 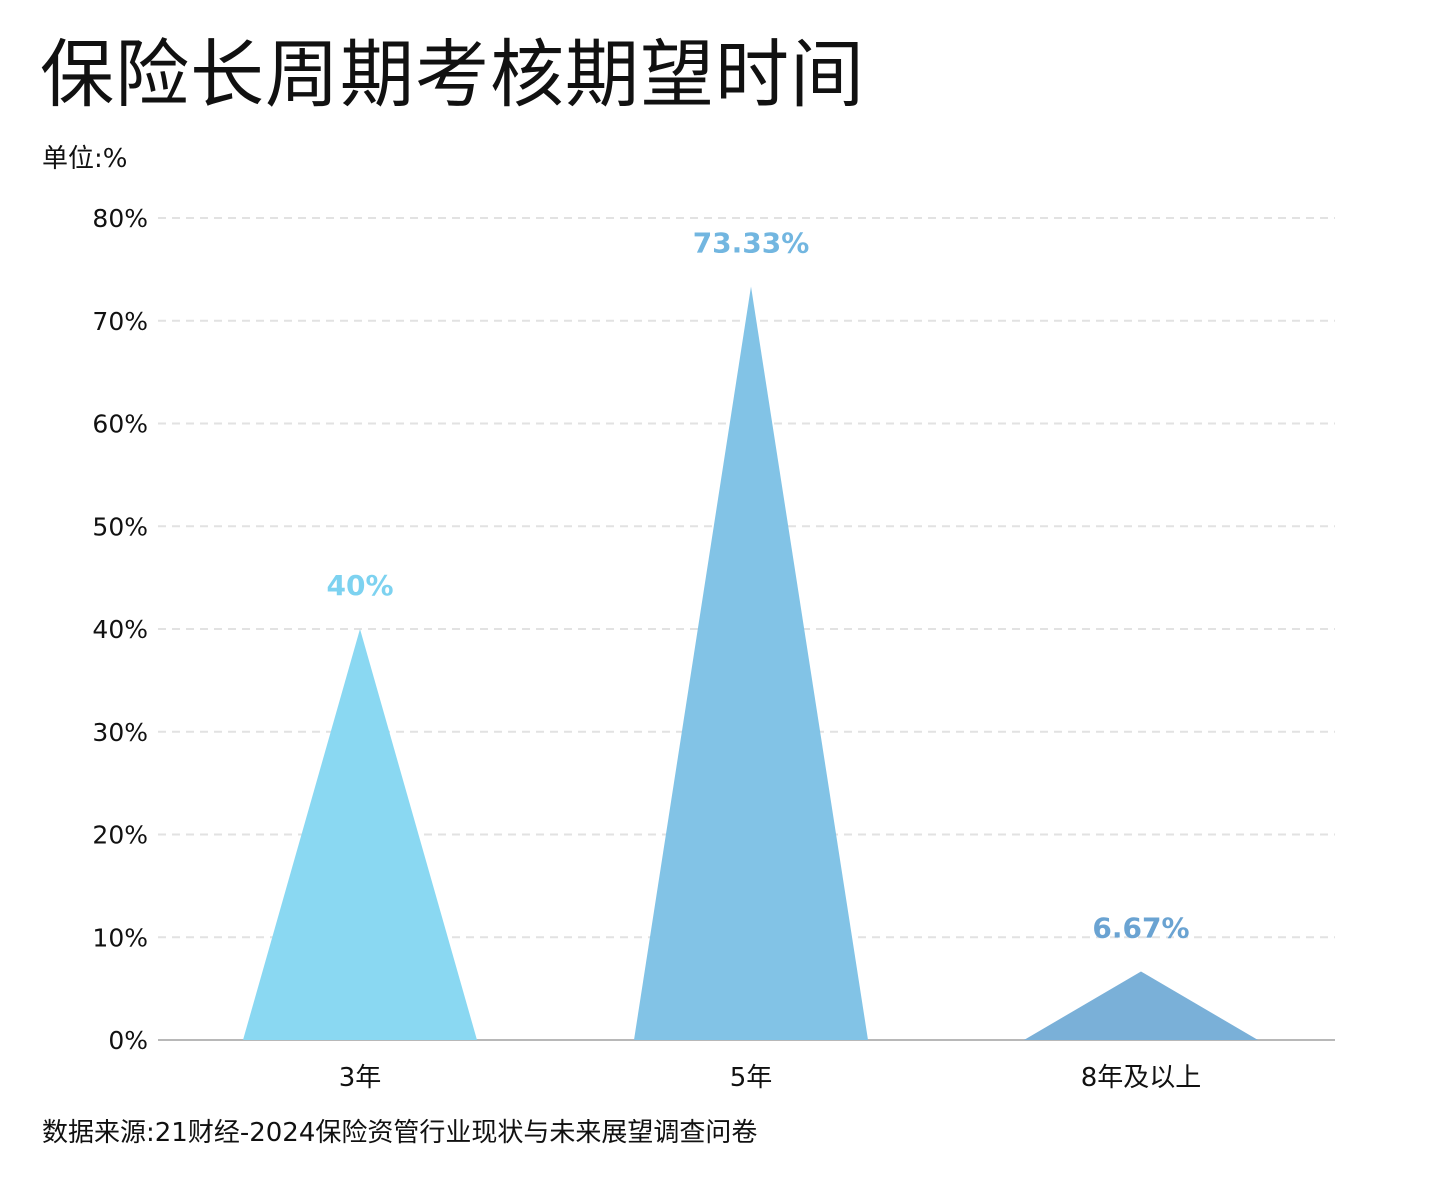 What do you see at coordinates (1140, 927) in the screenshot?
I see `data-label: 6.67%` at bounding box center [1140, 927].